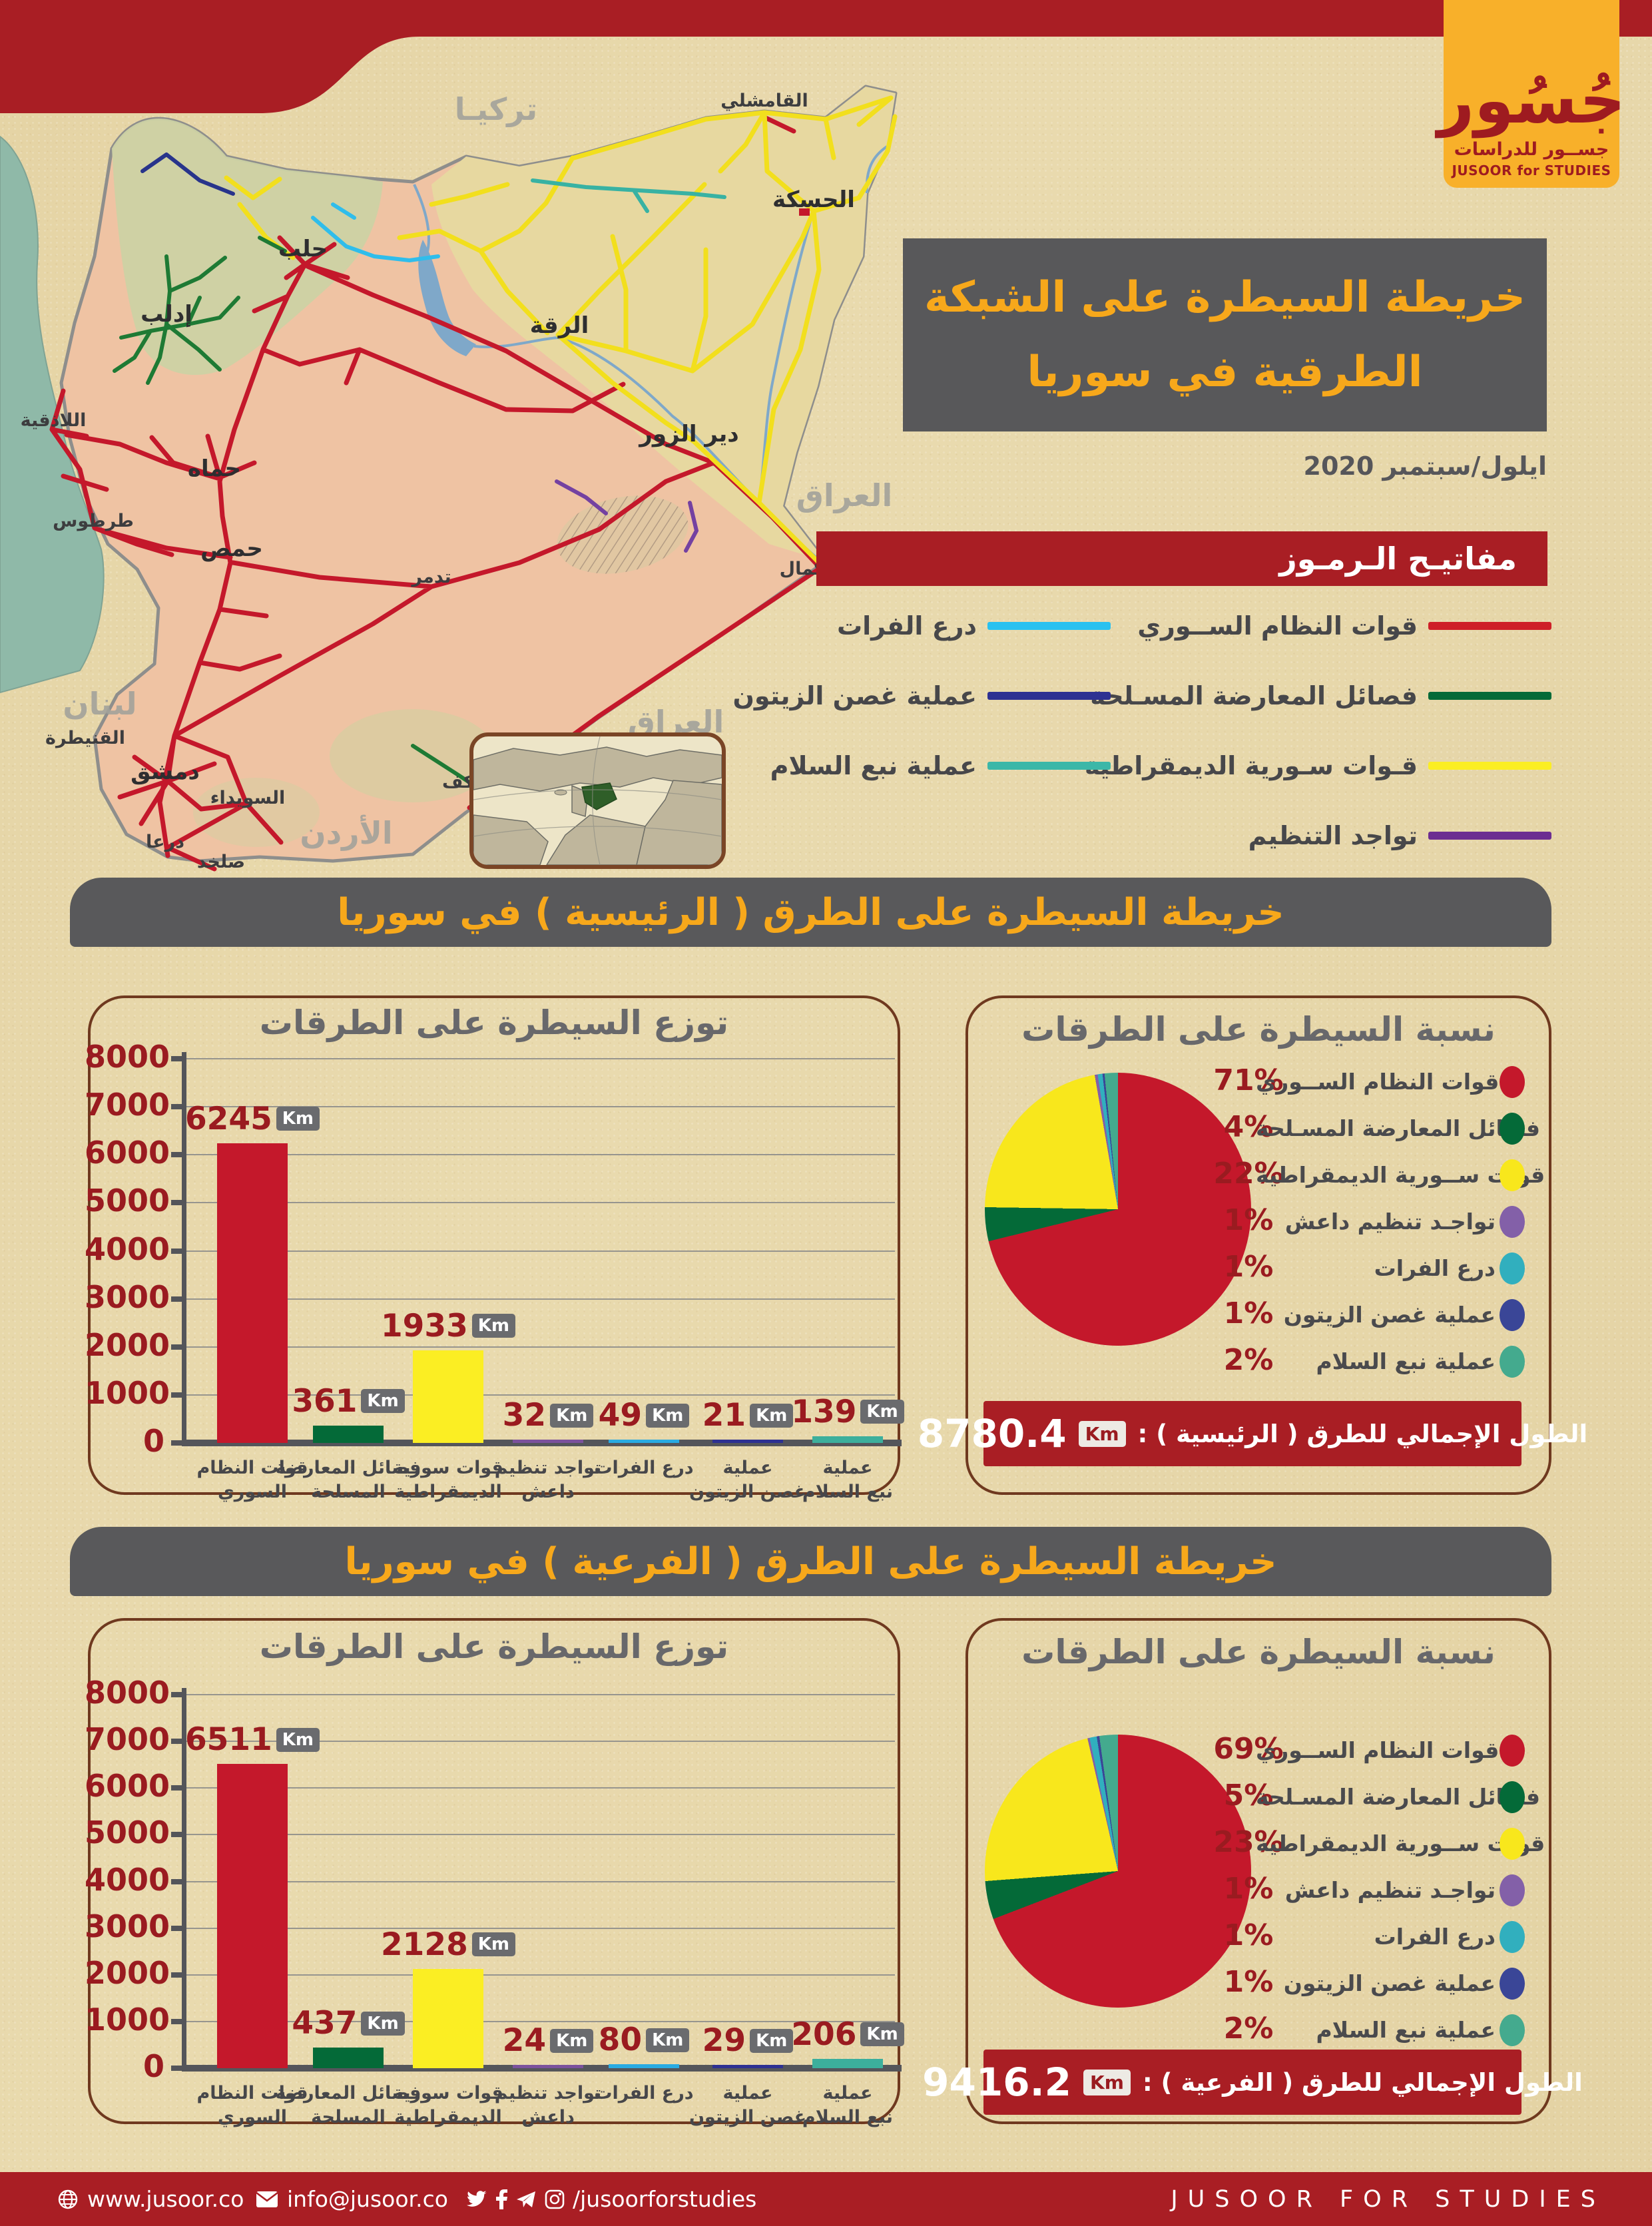  Describe the element at coordinates (747, 1480) in the screenshot. I see `bar-category-label: عملية غصن الزيتون` at that location.